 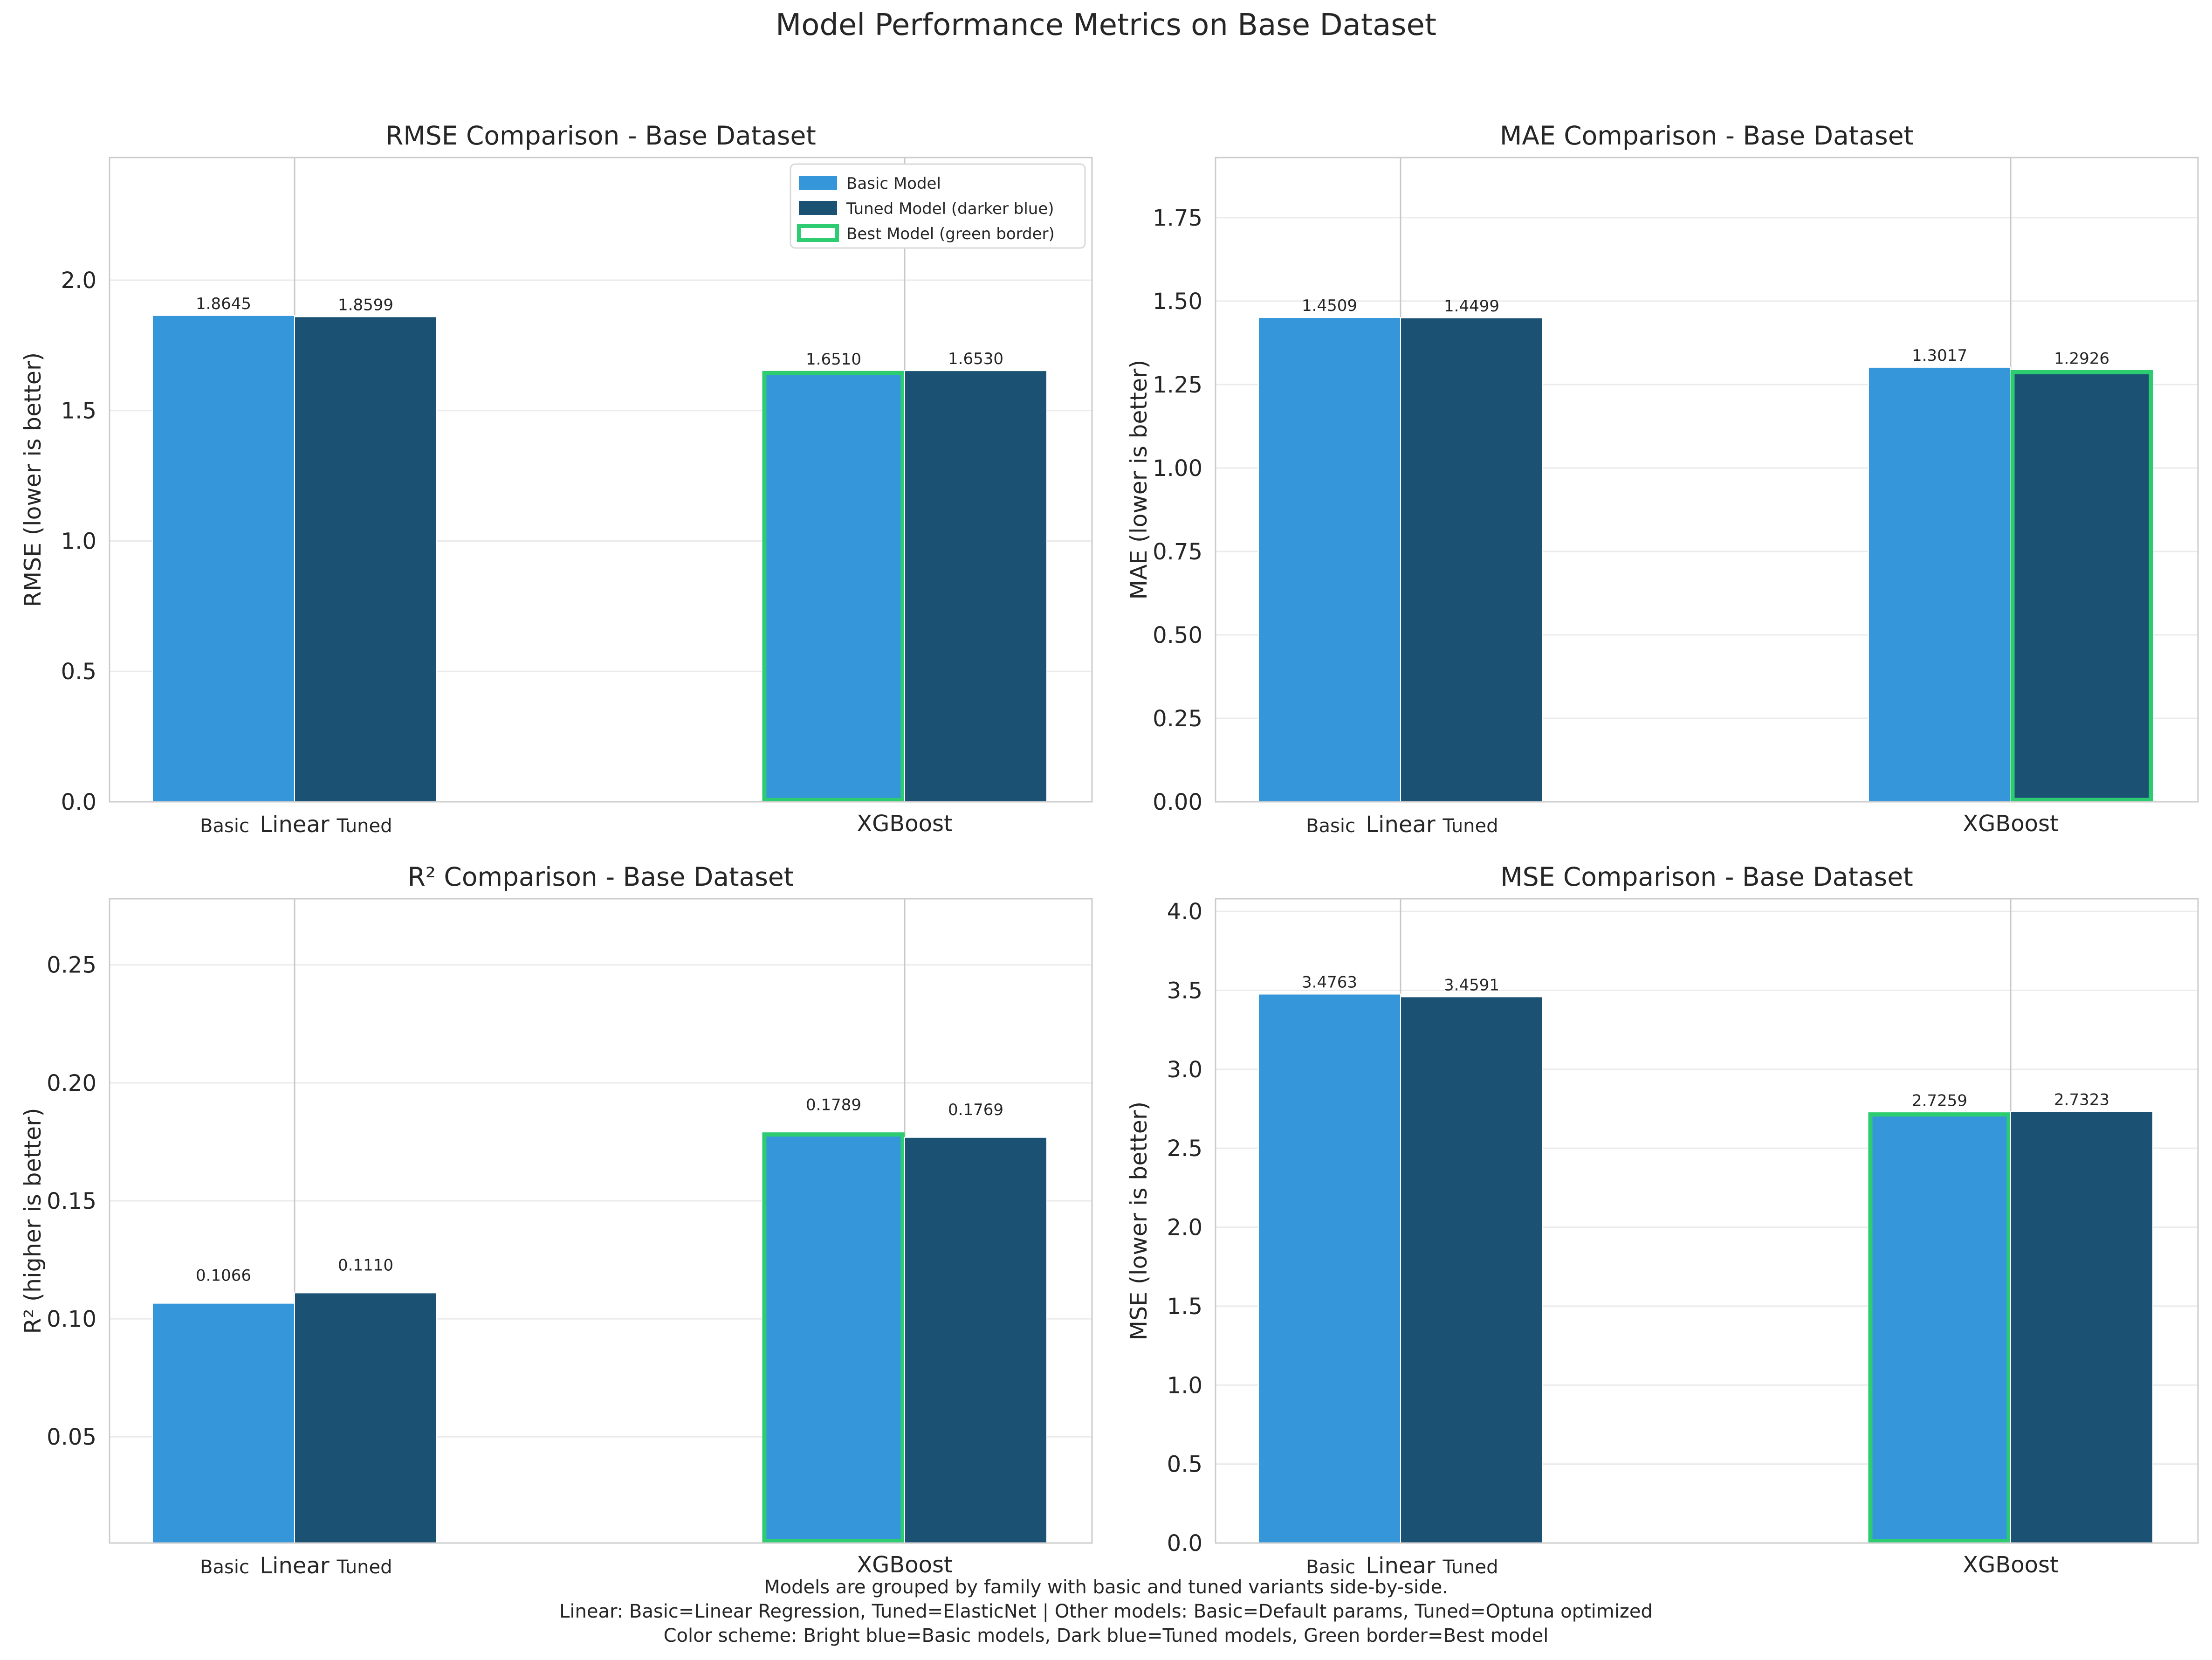 What do you see at coordinates (950, 209) in the screenshot?
I see `legend-label: Tuned Model (darker blue)` at bounding box center [950, 209].